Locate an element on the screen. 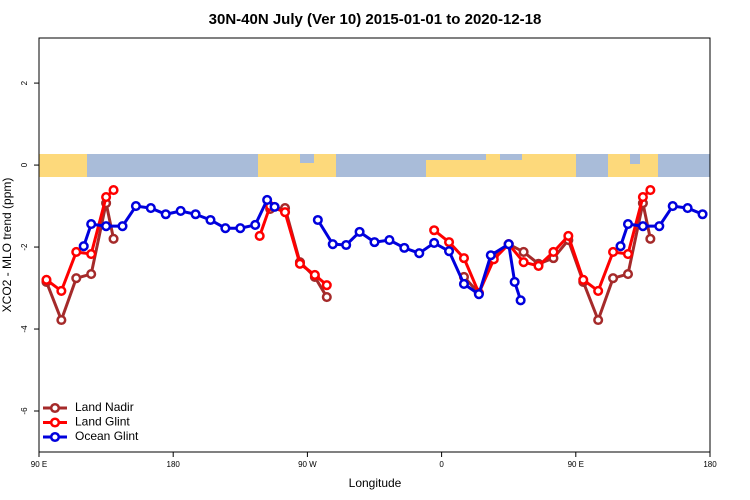 The height and width of the screenshot is (500, 750). y-tick-label: -6 is located at coordinates (24, 411).